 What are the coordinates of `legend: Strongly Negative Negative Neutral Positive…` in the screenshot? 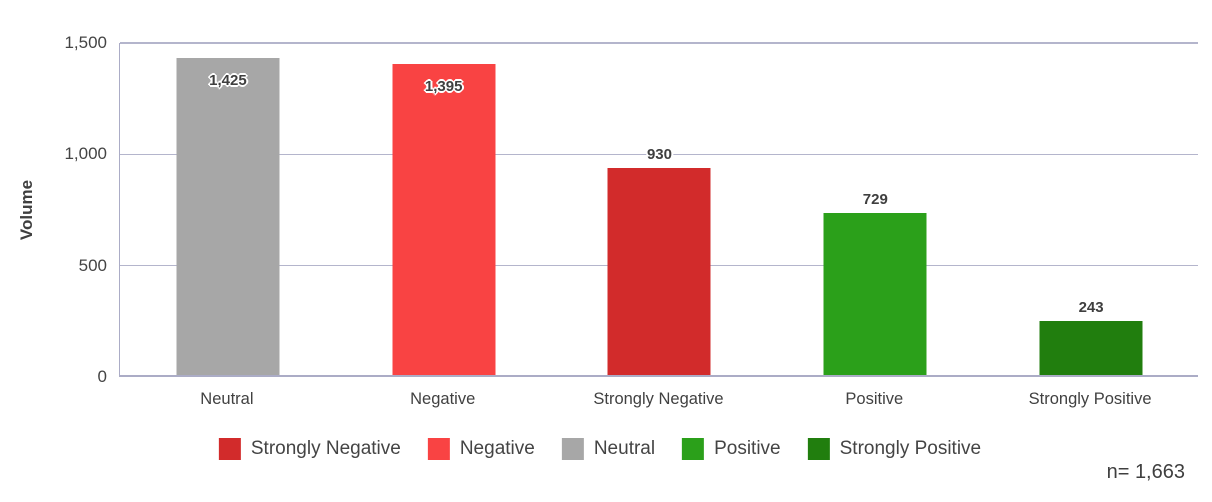 It's located at (600, 449).